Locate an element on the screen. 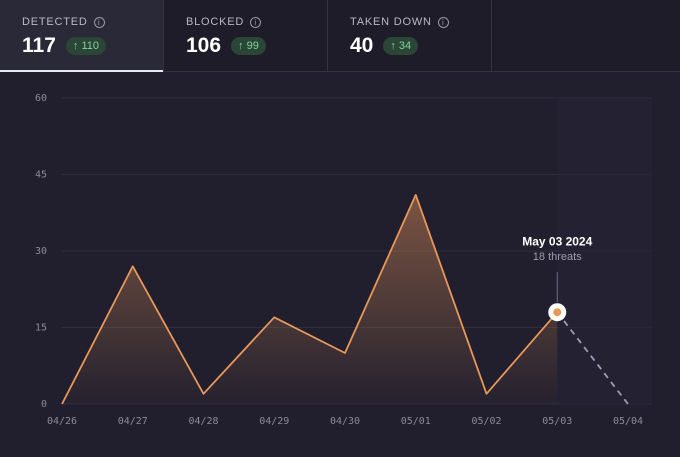  x-tick-label: 04/26 is located at coordinates (62, 421).